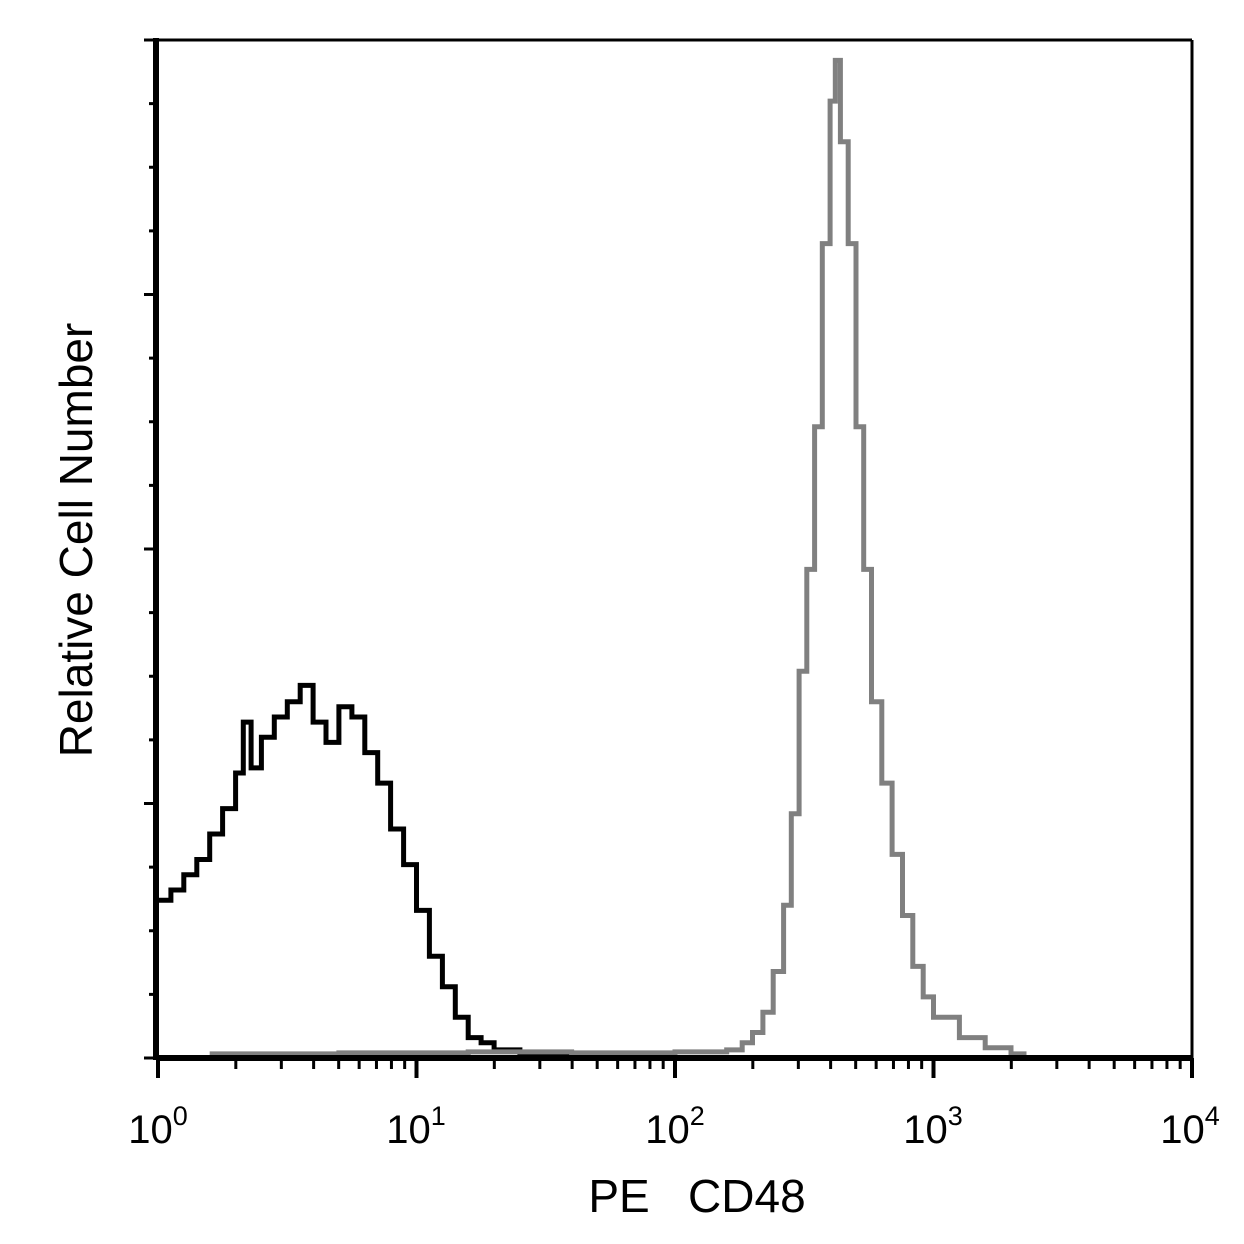 The image size is (1244, 1244). I want to click on x-tick-label-1e2: 10², so click(675, 1126).